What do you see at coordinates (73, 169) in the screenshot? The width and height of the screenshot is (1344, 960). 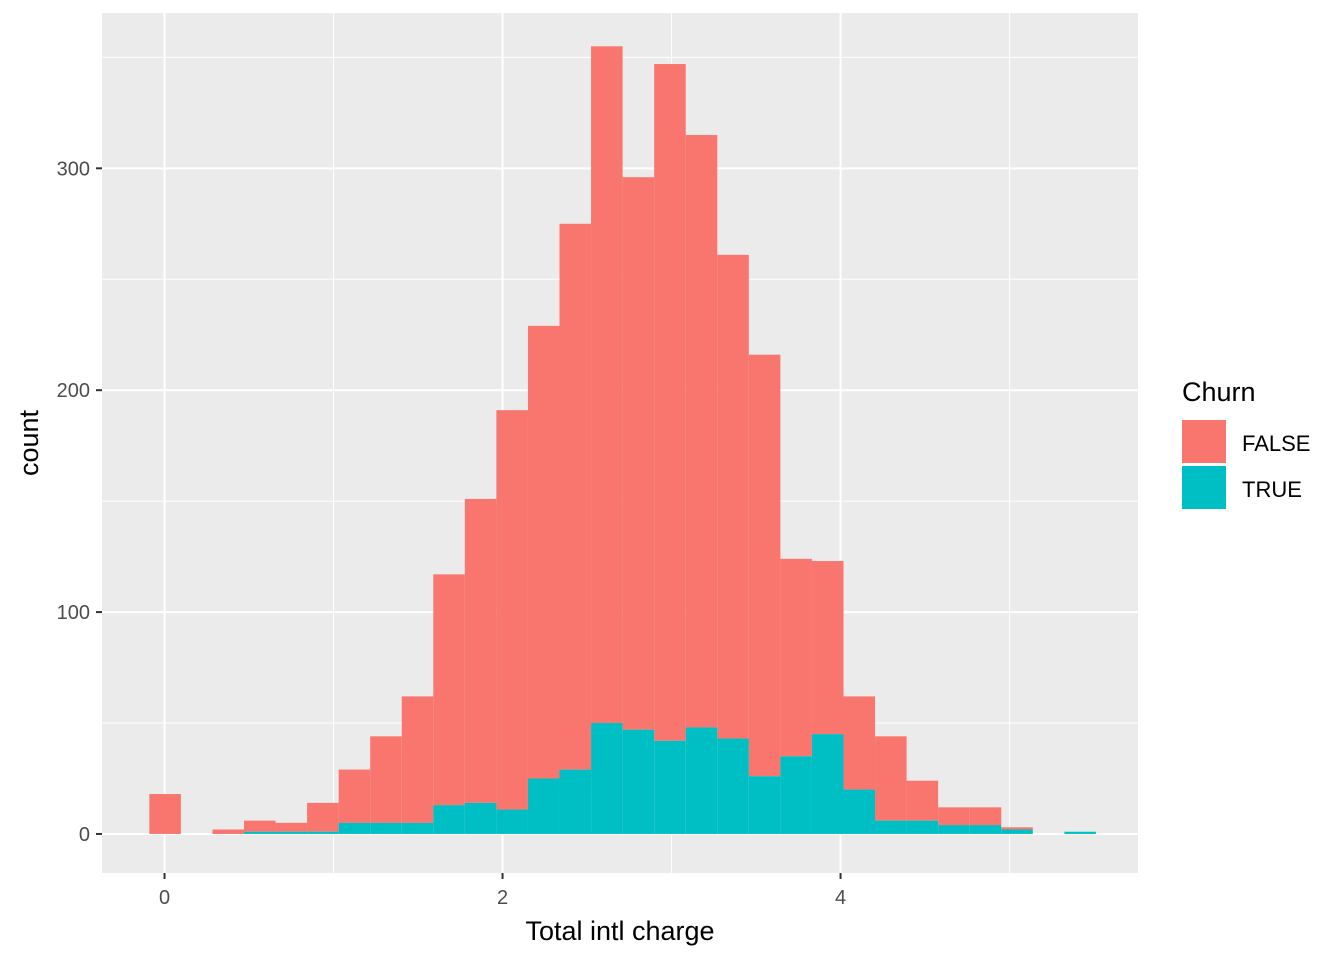 I see `y-tick-label: 300` at bounding box center [73, 169].